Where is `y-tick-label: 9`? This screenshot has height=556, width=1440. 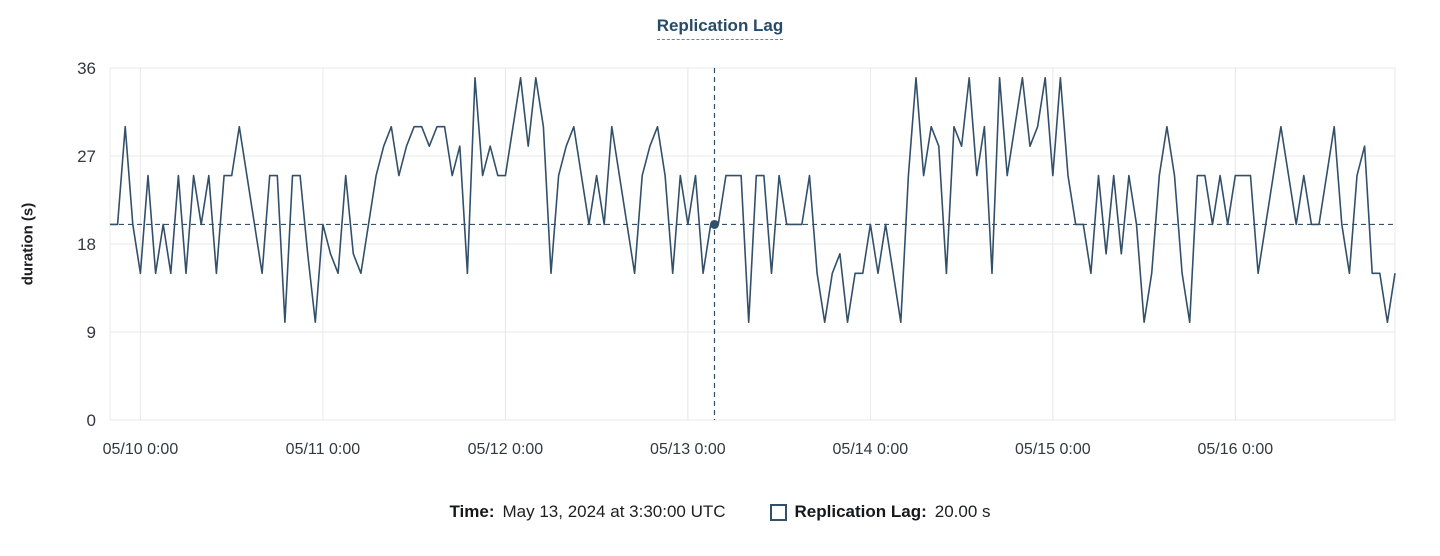 y-tick-label: 9 is located at coordinates (91, 332).